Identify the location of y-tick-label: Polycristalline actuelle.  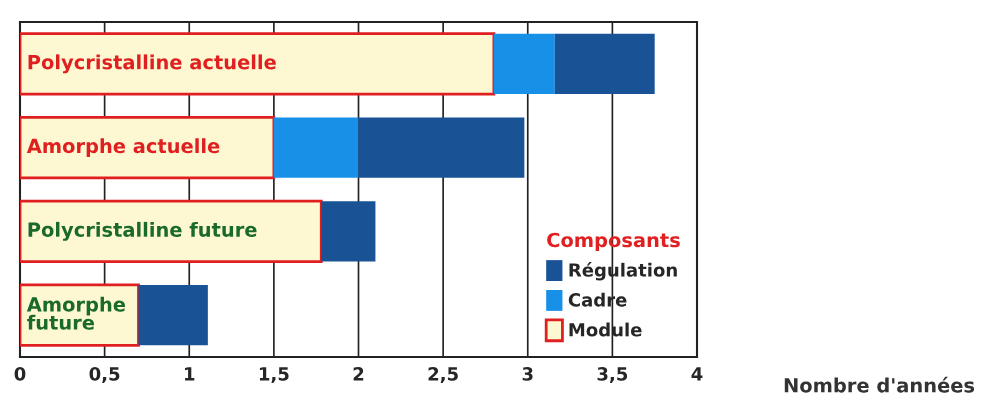
(152, 64).